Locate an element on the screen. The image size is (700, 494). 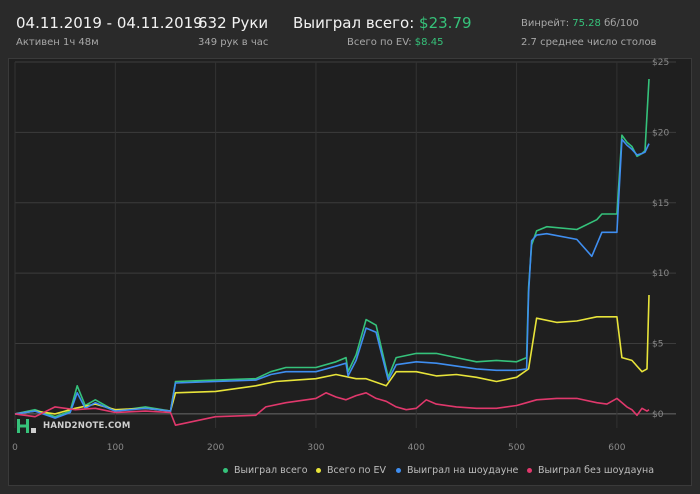
hands-per-hour: 349 рук в час is located at coordinates (233, 42).